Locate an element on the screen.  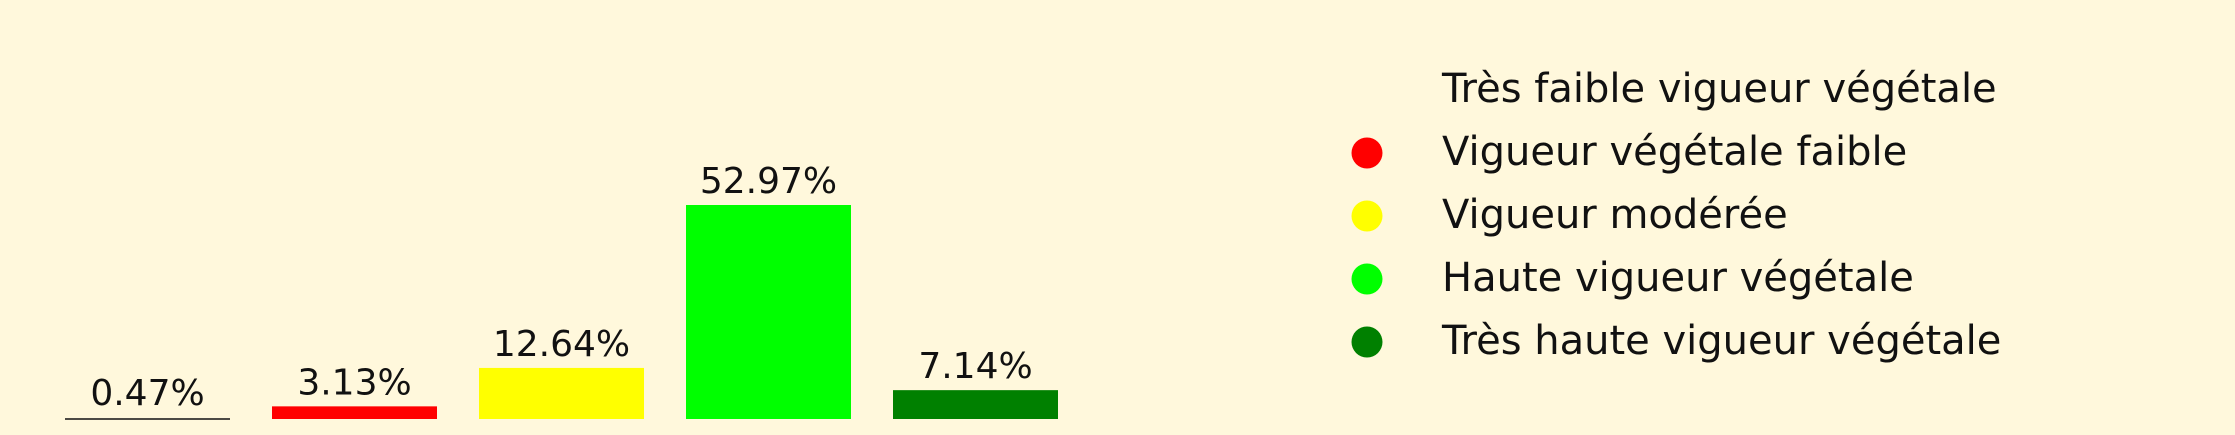
value-label-1: 0.47% is located at coordinates (147, 393).